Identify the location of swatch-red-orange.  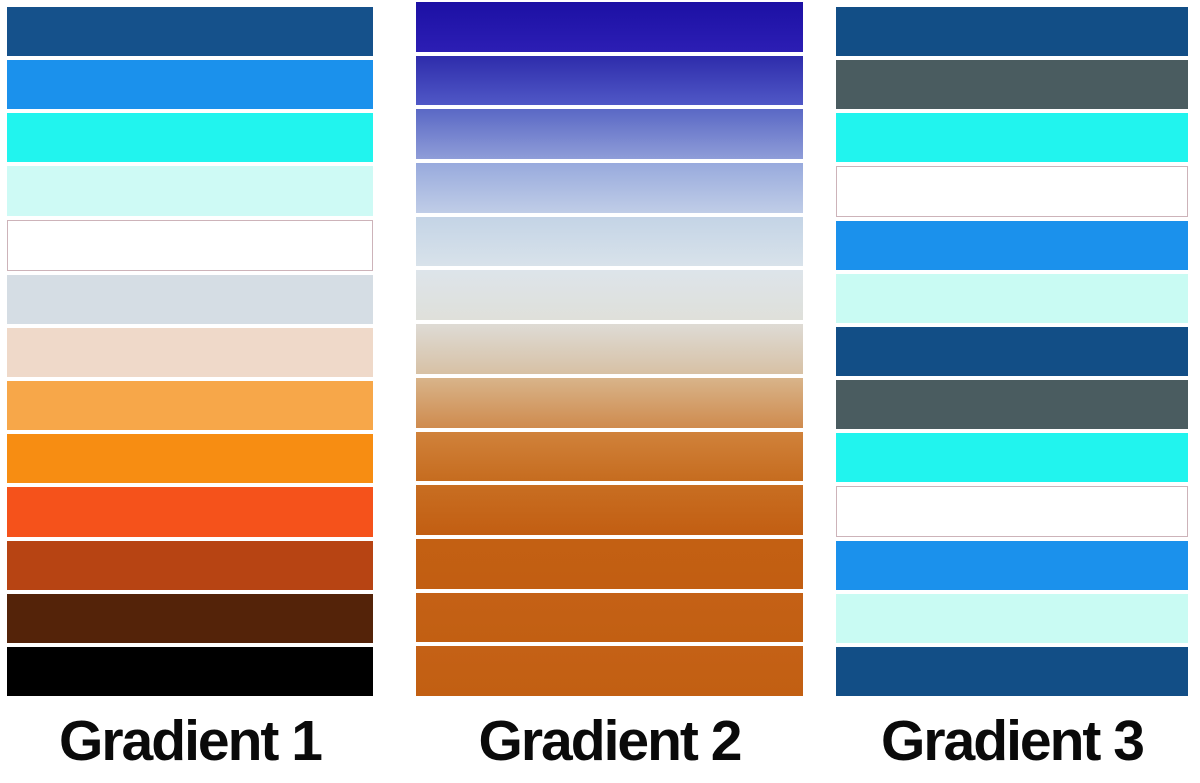
(190, 512).